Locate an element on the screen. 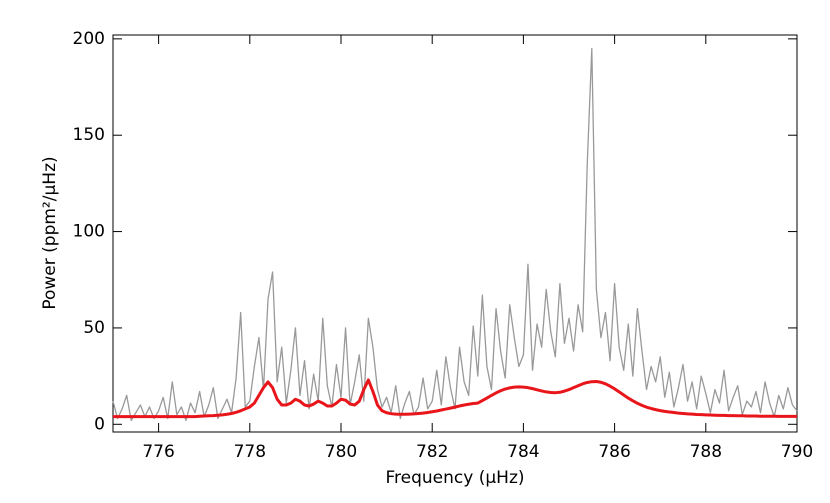 This screenshot has height=503, width=830. x-tick-label: 778 is located at coordinates (250, 452).